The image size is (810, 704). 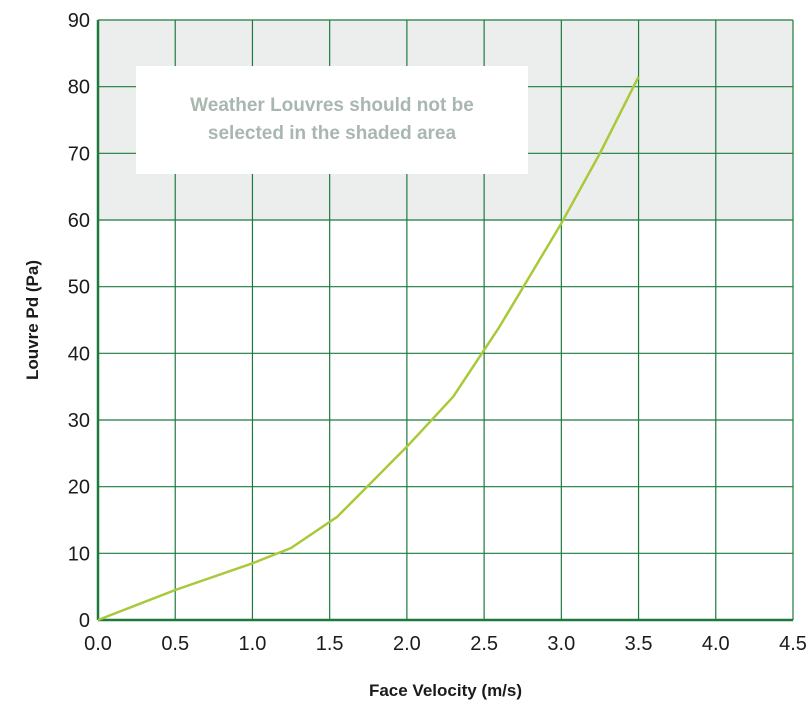 What do you see at coordinates (175, 644) in the screenshot?
I see `x-tick-label: 0.5` at bounding box center [175, 644].